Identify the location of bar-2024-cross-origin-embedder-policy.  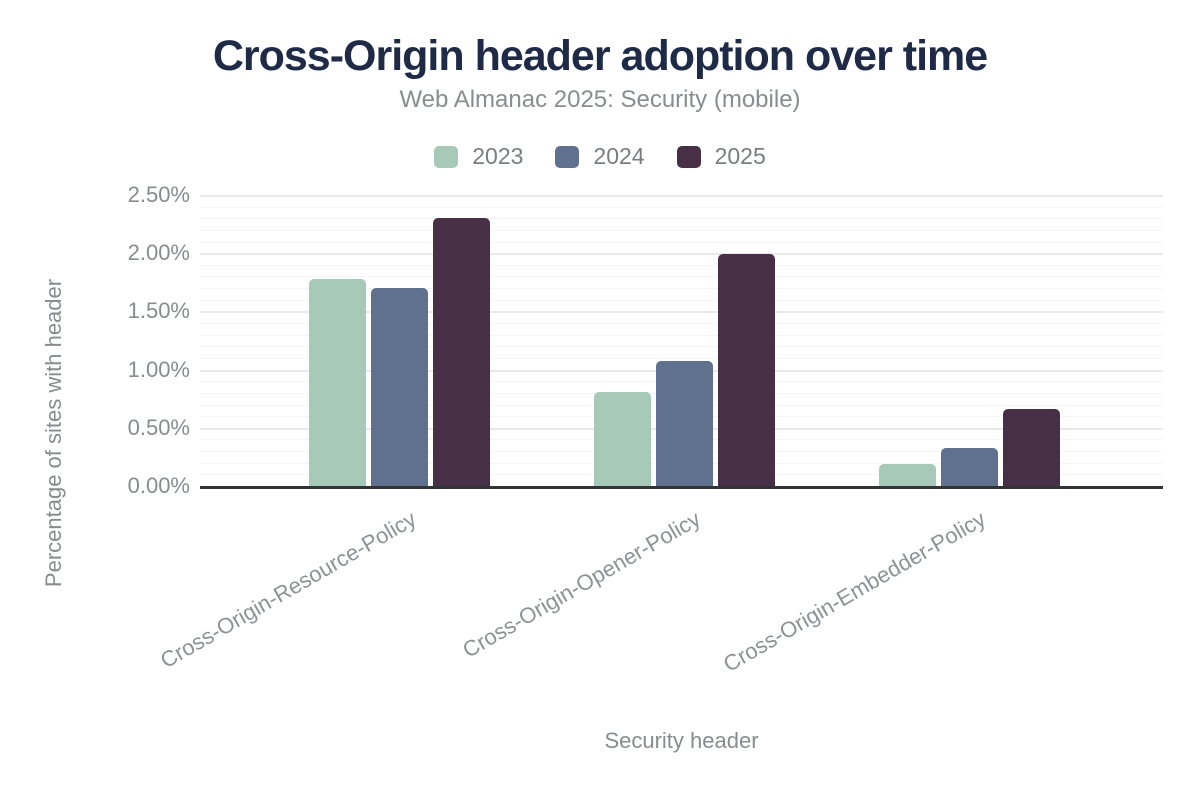
(969, 467).